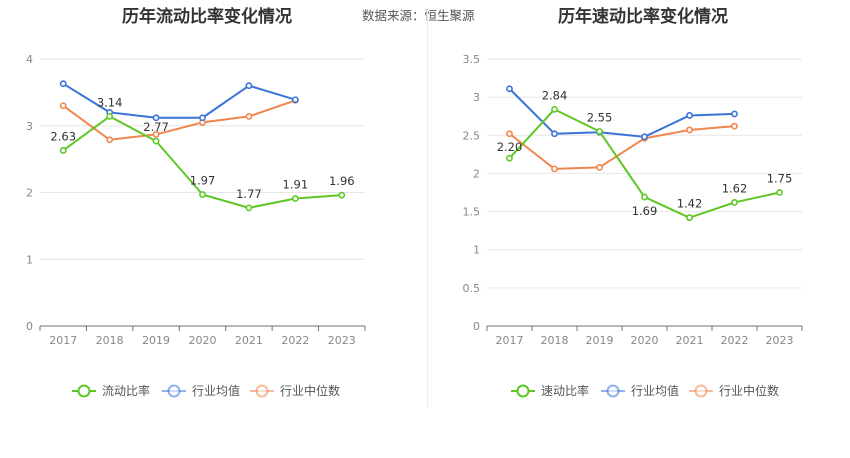 This screenshot has width=850, height=458. What do you see at coordinates (472, 59) in the screenshot?
I see `y-tick-label: 3.5` at bounding box center [472, 59].